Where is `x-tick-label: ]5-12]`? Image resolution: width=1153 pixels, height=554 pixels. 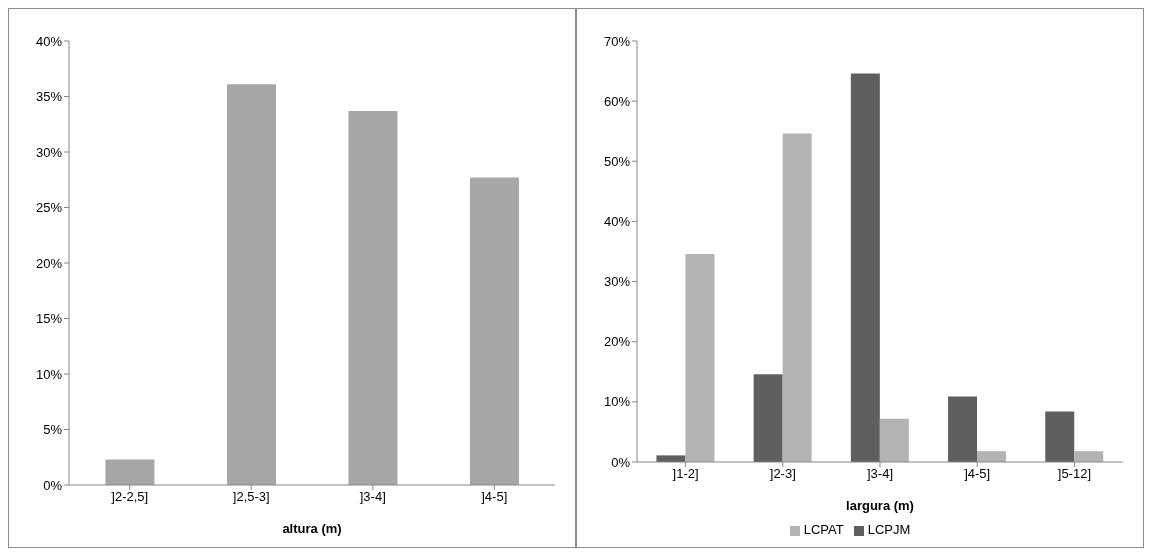 x-tick-label: ]5-12] is located at coordinates (1074, 474).